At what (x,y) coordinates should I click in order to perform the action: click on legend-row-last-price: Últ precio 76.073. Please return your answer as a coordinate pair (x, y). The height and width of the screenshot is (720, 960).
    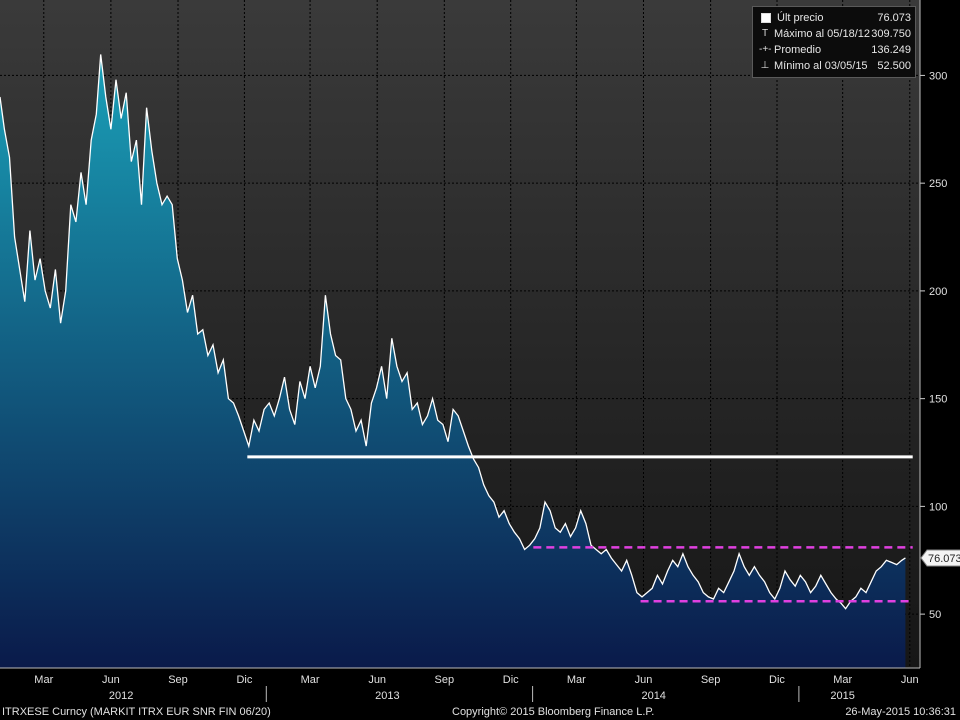
    Looking at the image, I should click on (835, 18).